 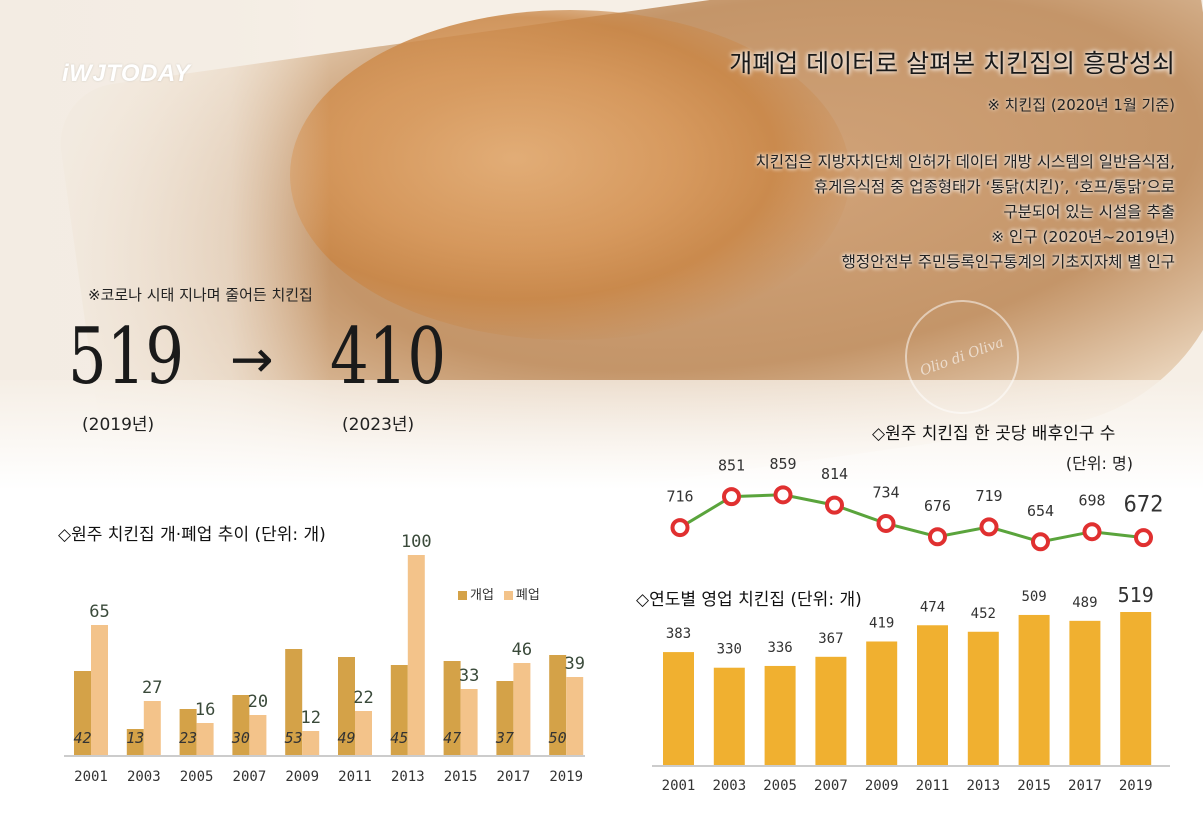 What do you see at coordinates (988, 496) in the screenshot?
I see `population-value-label: 719` at bounding box center [988, 496].